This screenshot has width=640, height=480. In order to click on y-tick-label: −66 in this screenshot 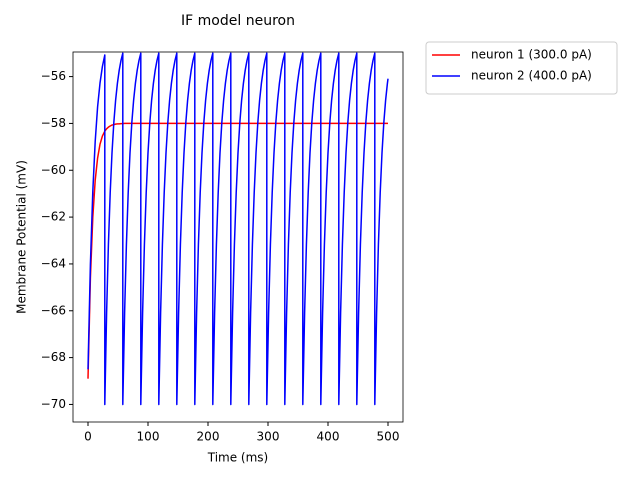, I will do `click(53, 310)`.